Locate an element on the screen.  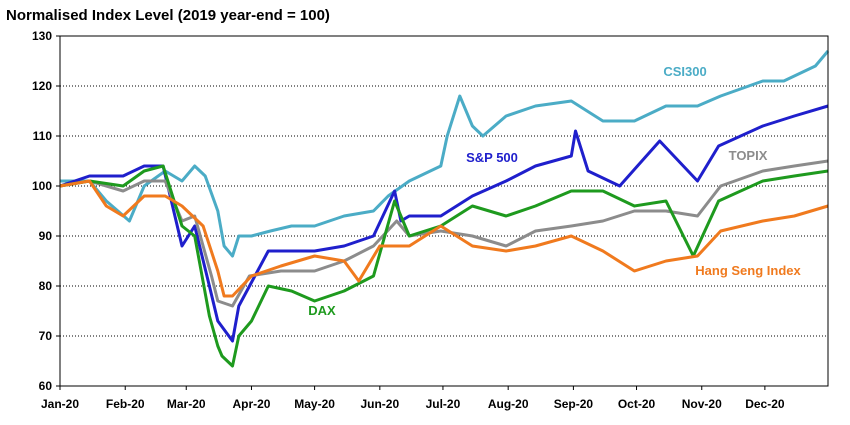
x-tick-label: Jan-20 is located at coordinates (60, 404).